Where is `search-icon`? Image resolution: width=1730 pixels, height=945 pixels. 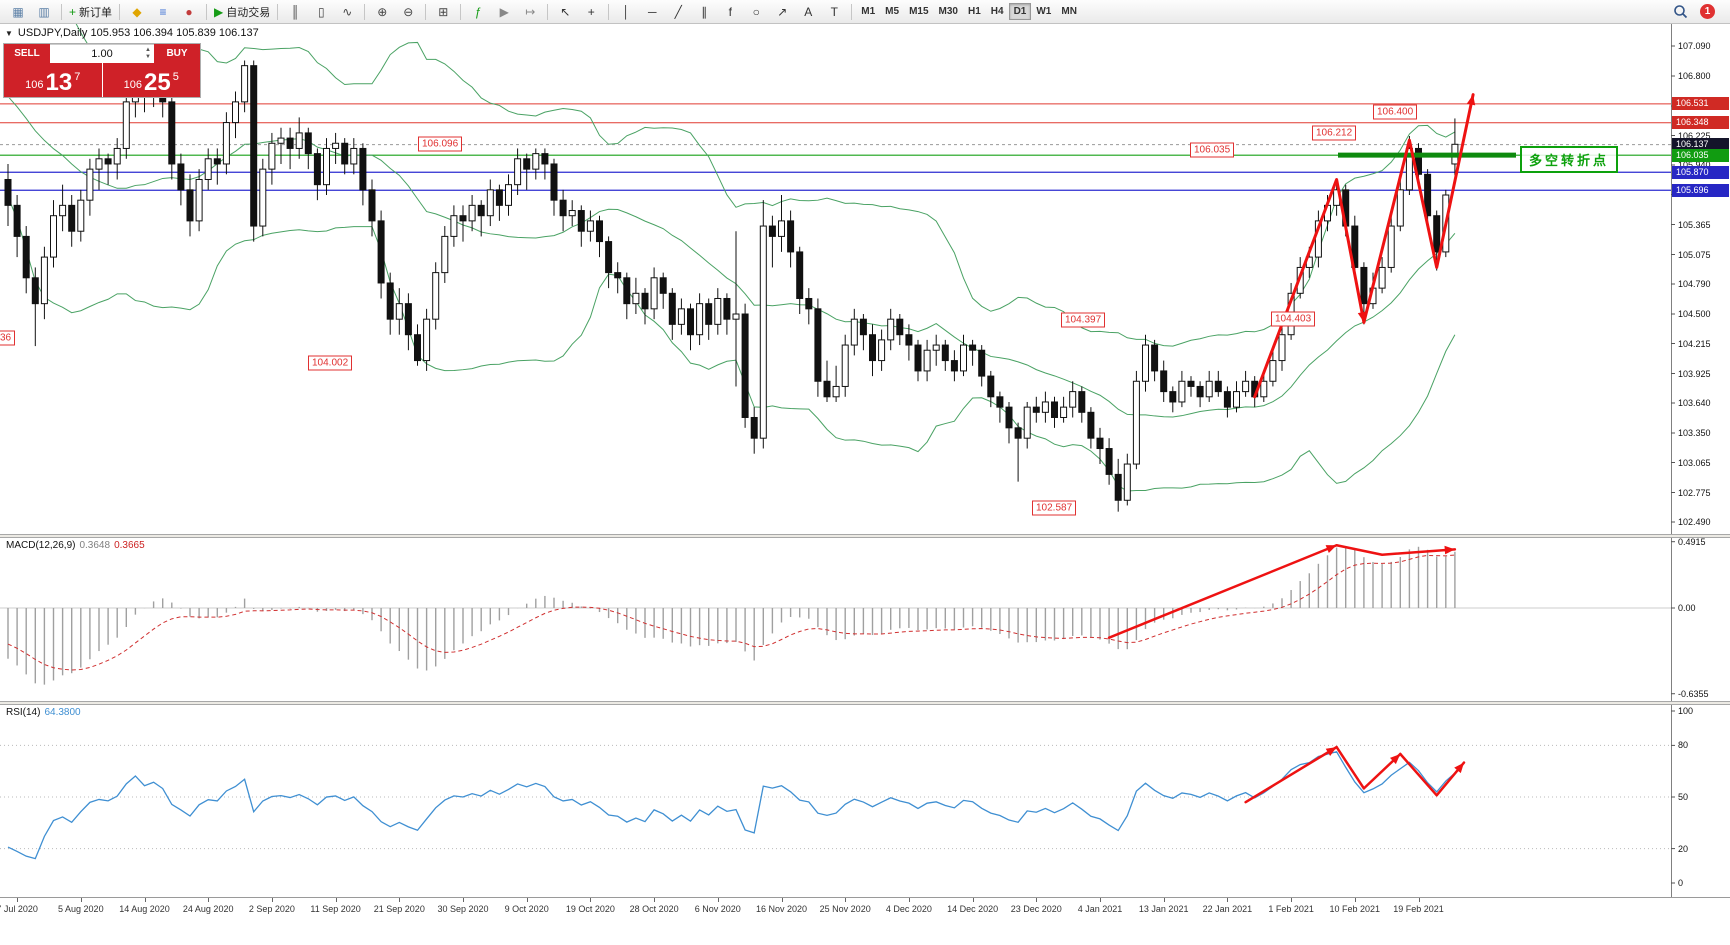
search-icon is located at coordinates (1680, 12).